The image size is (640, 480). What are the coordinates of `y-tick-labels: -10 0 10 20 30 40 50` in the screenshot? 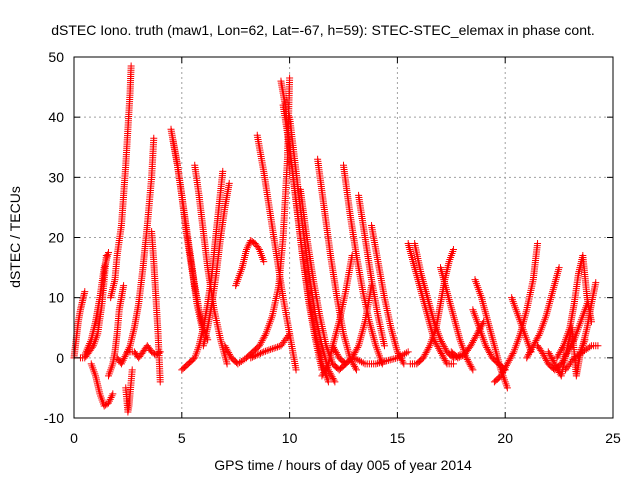 It's located at (54, 237).